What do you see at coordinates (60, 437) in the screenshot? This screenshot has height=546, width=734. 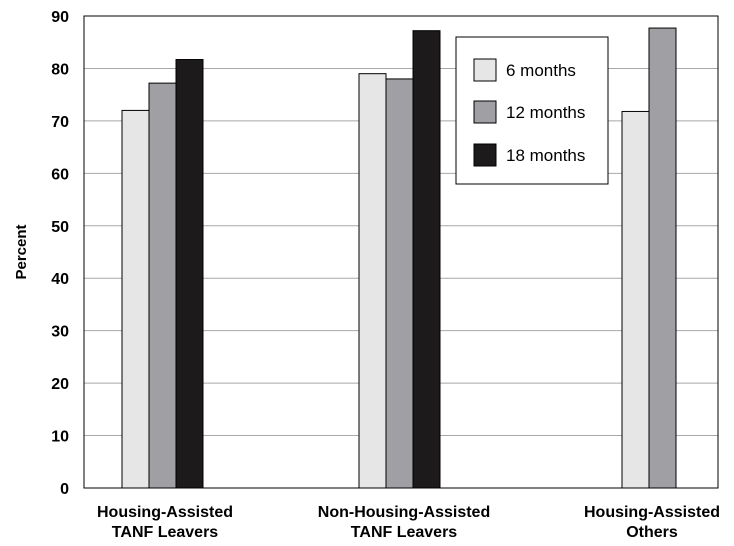 I see `y-tick-label: 10` at bounding box center [60, 437].